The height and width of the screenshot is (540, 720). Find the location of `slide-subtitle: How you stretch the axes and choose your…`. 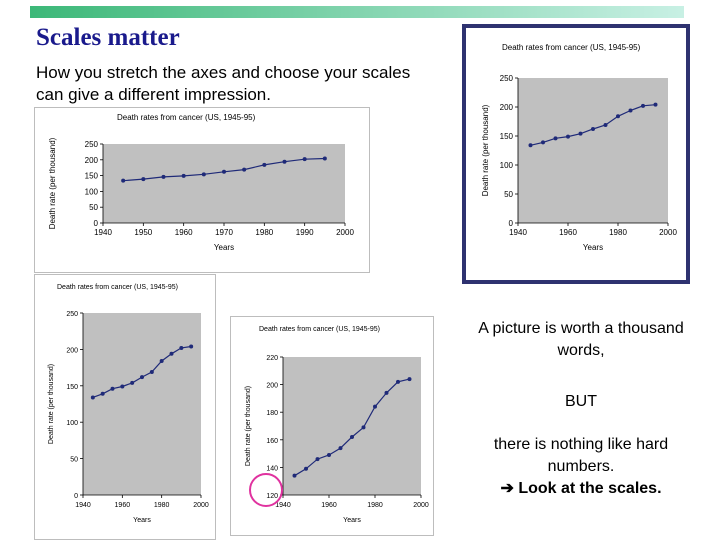

slide-subtitle: How you stretch the axes and choose your… is located at coordinates (223, 83).